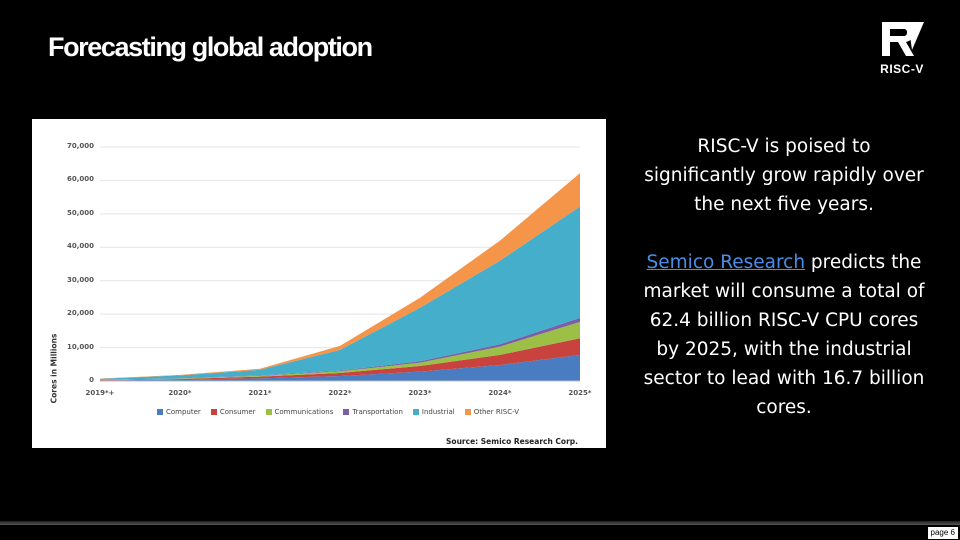 The image size is (960, 540). What do you see at coordinates (340, 393) in the screenshot?
I see `x-tick-label: 2022*` at bounding box center [340, 393].